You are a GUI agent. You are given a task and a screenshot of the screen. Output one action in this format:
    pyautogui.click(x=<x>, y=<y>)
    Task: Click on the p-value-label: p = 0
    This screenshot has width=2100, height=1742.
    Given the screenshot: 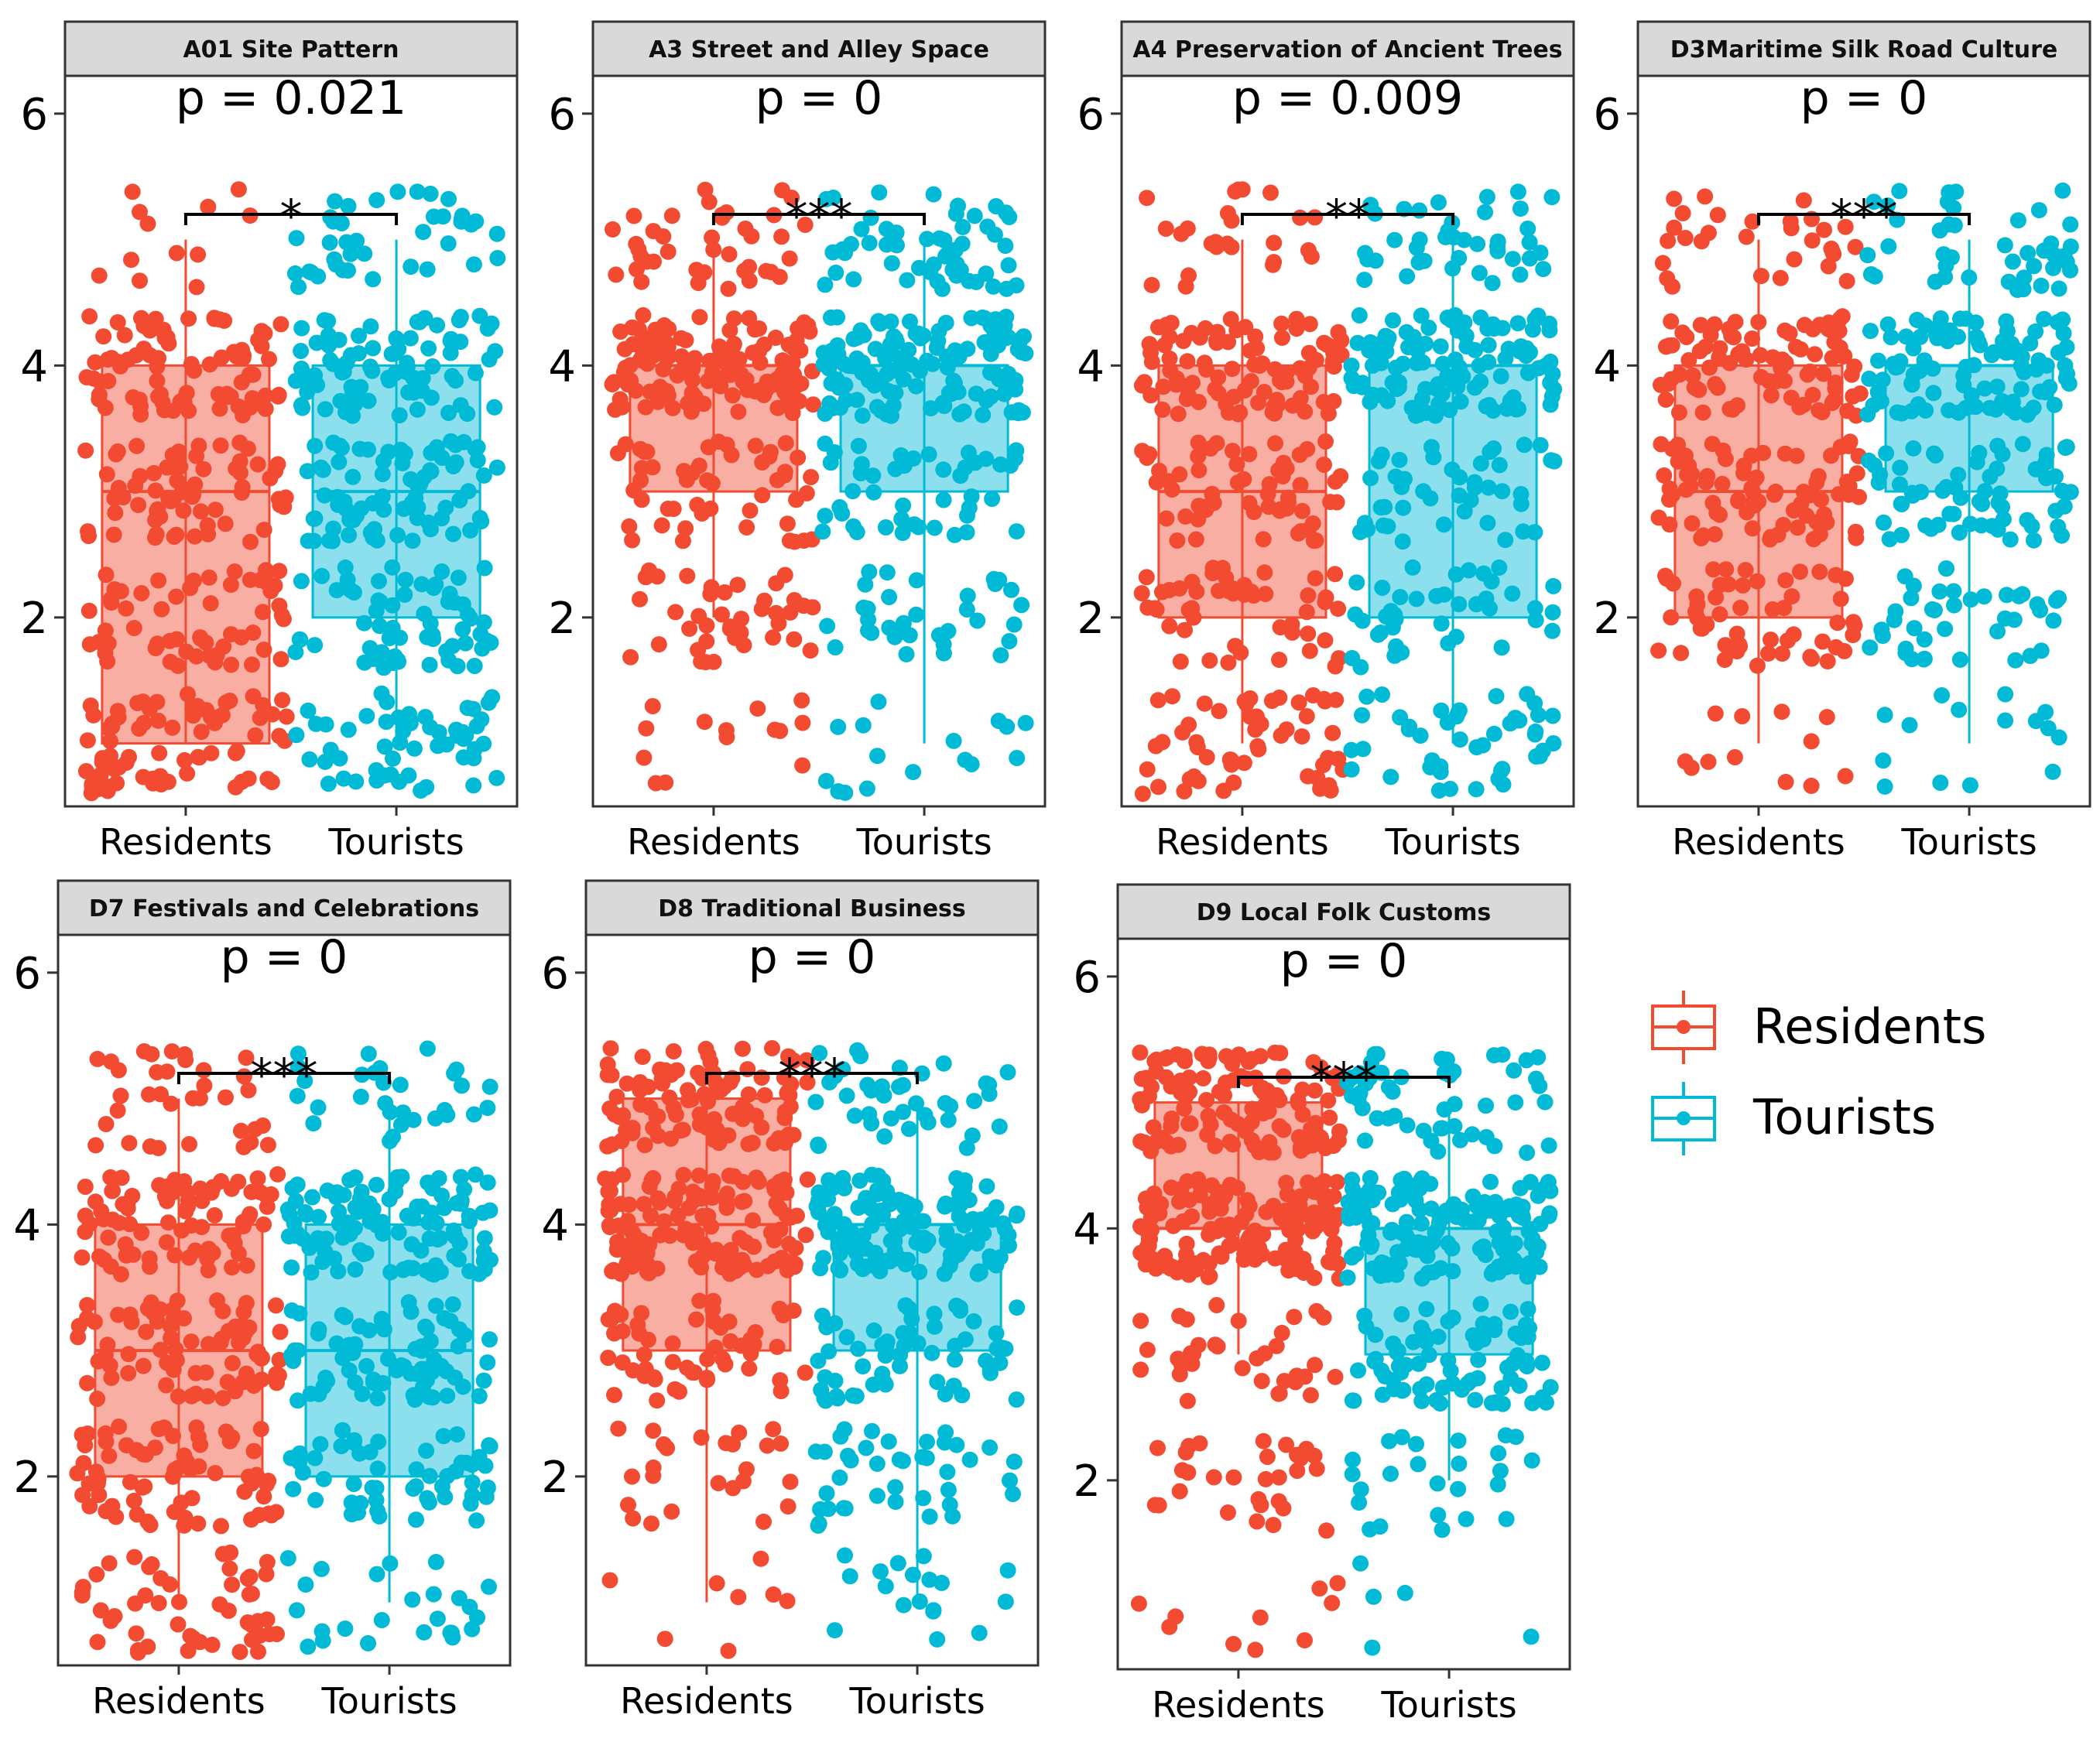 What is the action you would take?
    pyautogui.click(x=812, y=957)
    